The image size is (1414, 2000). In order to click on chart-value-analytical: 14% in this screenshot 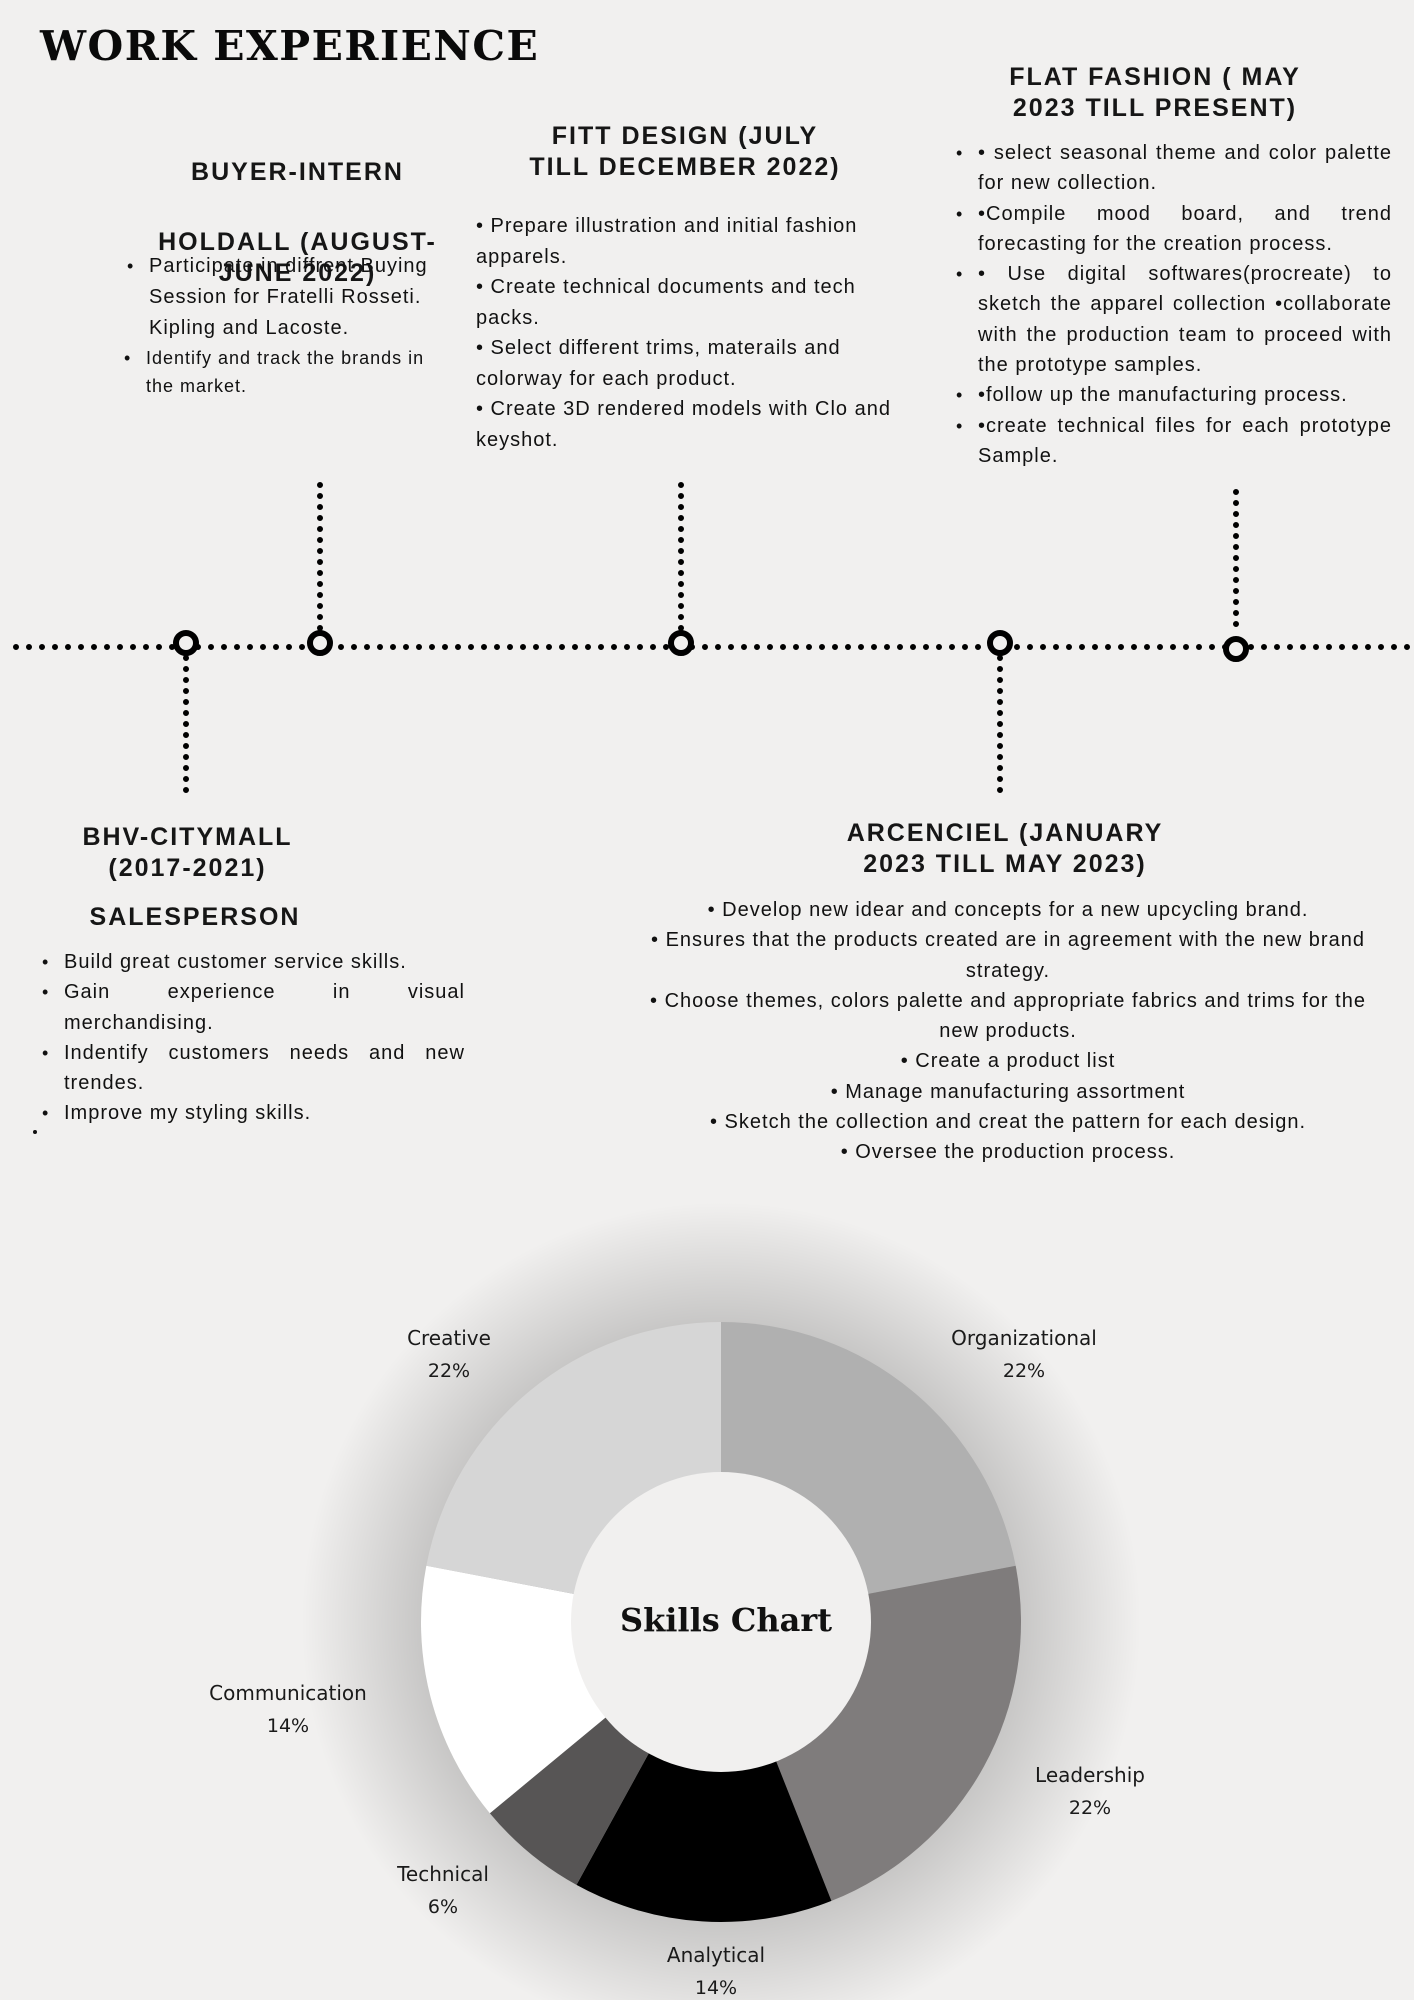, I will do `click(716, 1988)`.